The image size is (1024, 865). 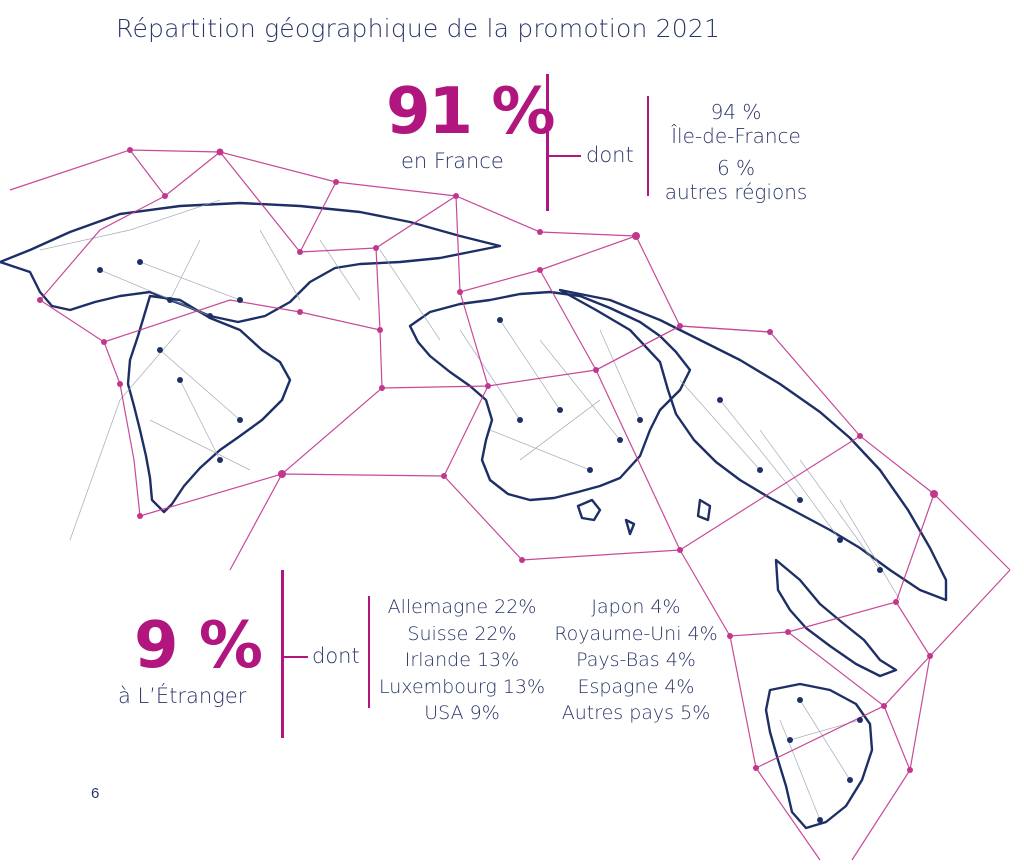 I want to click on madagascar-outline, so click(x=589, y=510).